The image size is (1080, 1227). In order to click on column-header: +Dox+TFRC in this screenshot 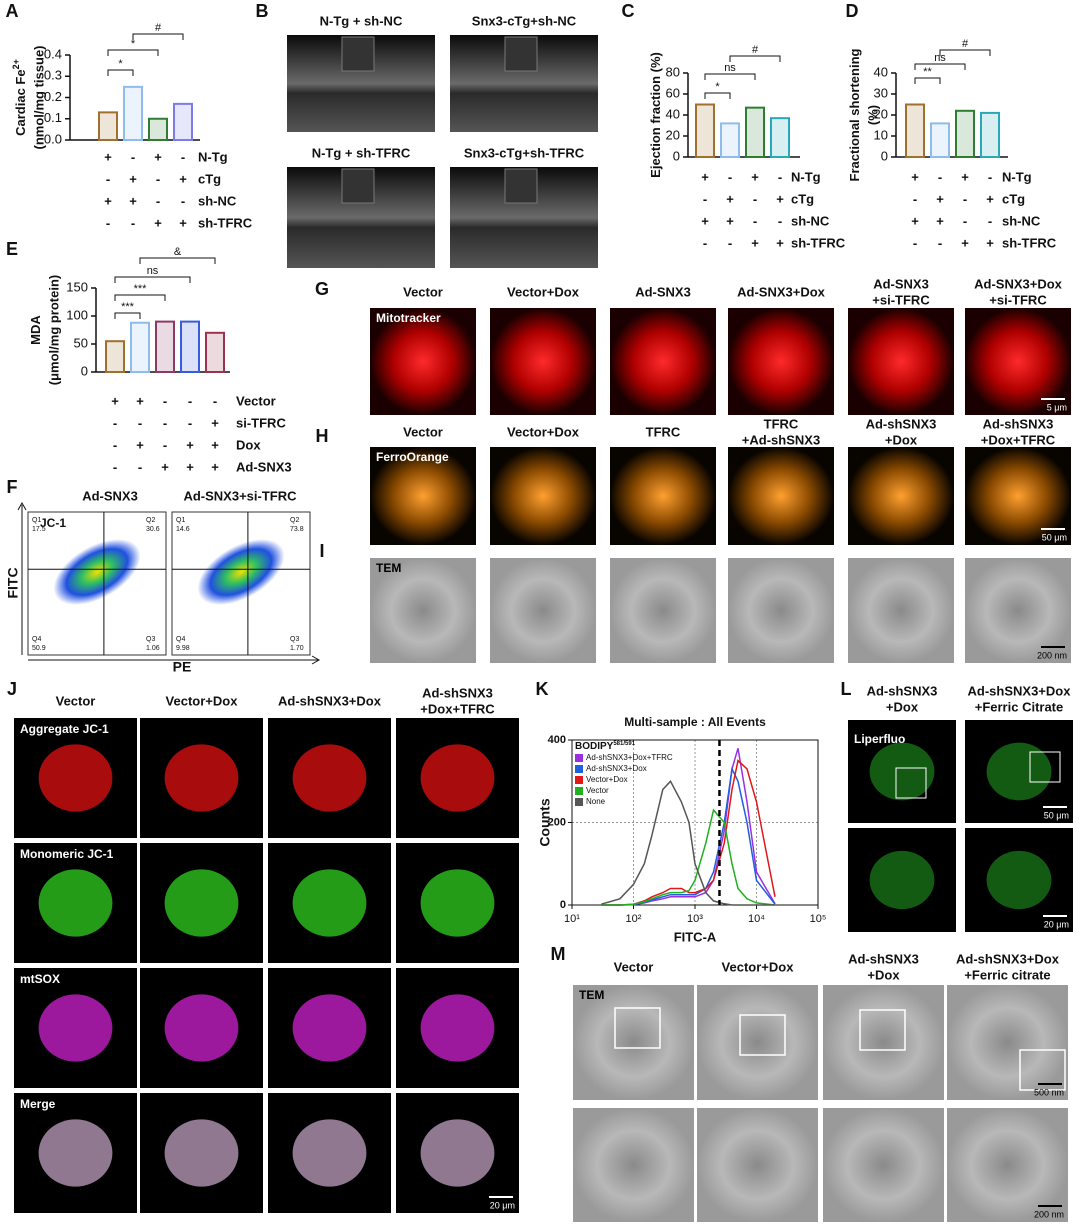, I will do `click(457, 708)`.